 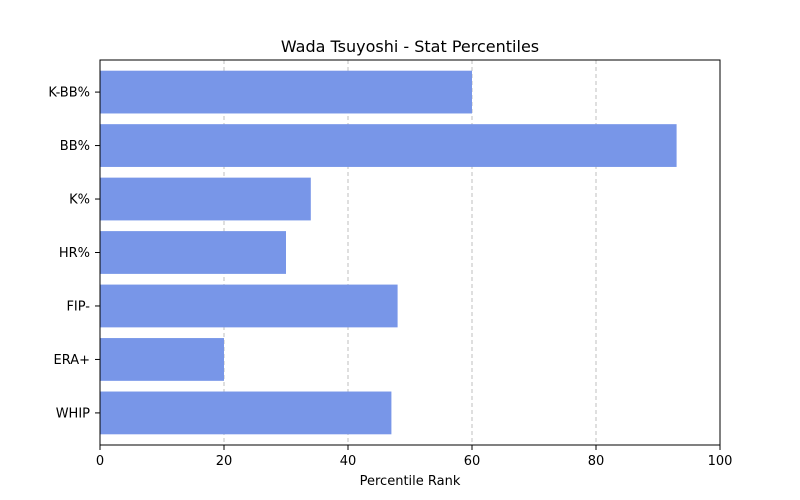 I want to click on y-tick-label: ERA+, so click(x=71, y=360).